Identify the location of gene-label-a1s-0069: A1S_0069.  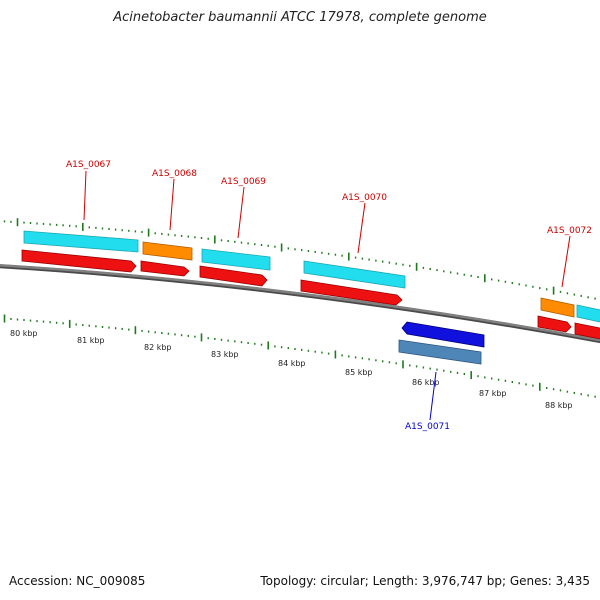
(243, 182).